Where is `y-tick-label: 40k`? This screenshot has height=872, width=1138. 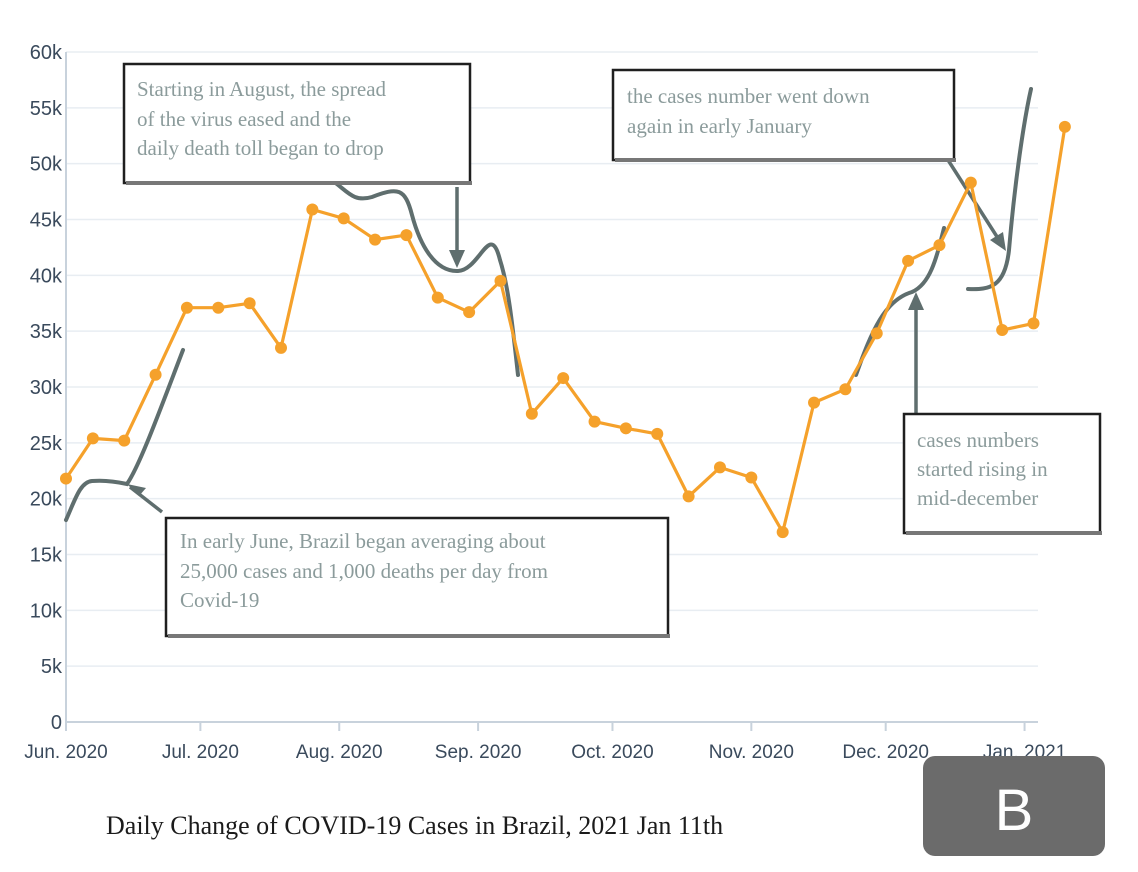 y-tick-label: 40k is located at coordinates (46, 276).